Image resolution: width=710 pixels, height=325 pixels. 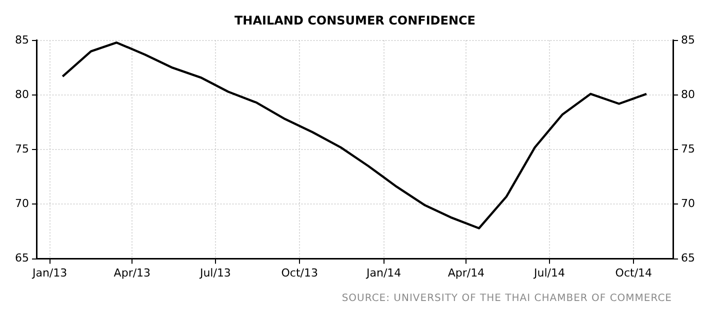 What do you see at coordinates (21, 94) in the screenshot?
I see `y-tick-label: 80` at bounding box center [21, 94].